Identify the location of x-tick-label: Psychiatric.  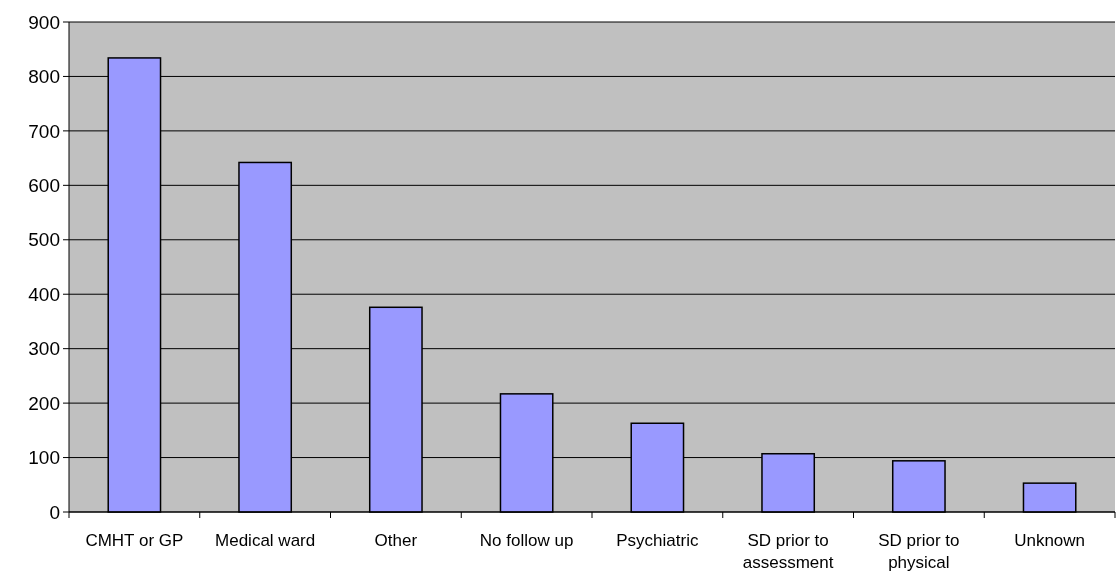
(657, 540).